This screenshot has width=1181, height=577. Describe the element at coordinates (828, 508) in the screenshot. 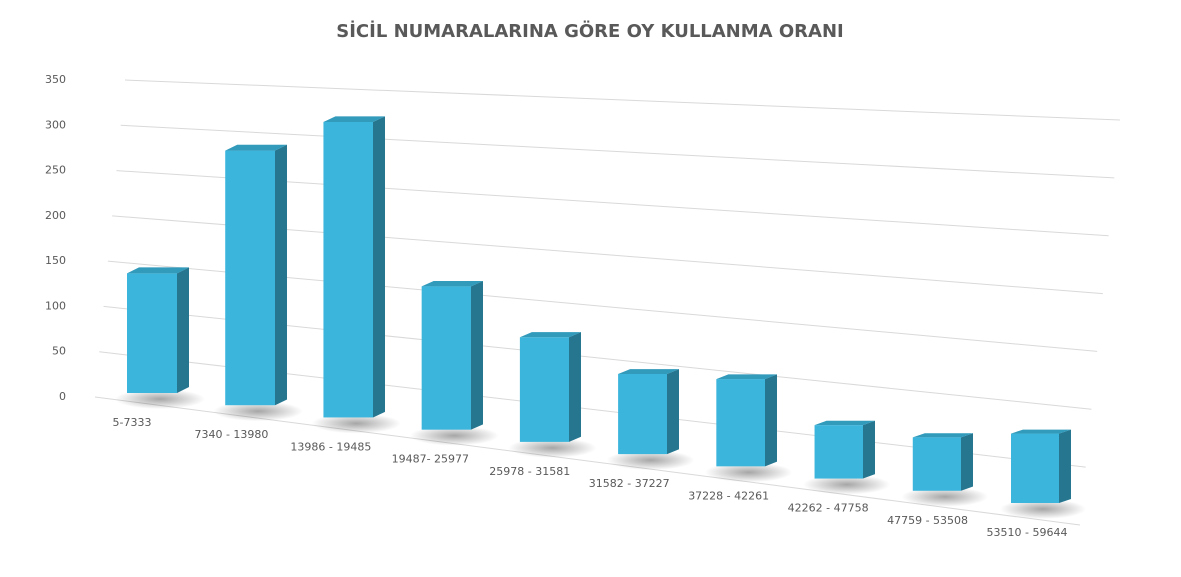

I see `x-tick-label: 42262 - 47758` at that location.